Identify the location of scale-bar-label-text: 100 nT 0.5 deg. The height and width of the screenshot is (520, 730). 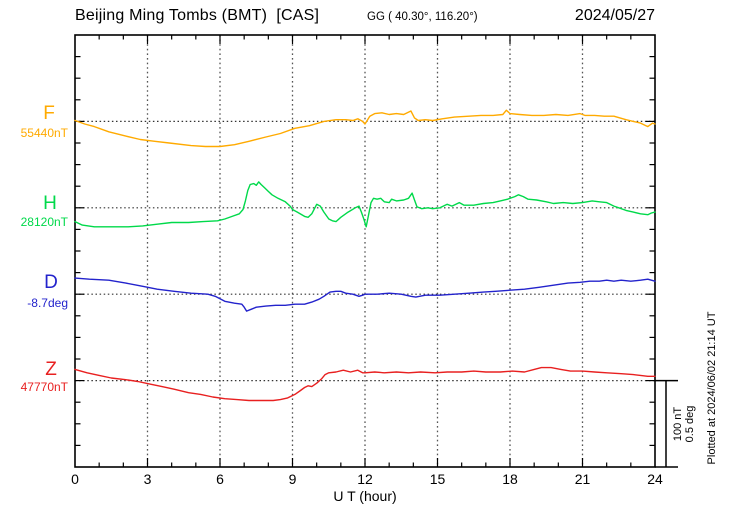
(684, 424).